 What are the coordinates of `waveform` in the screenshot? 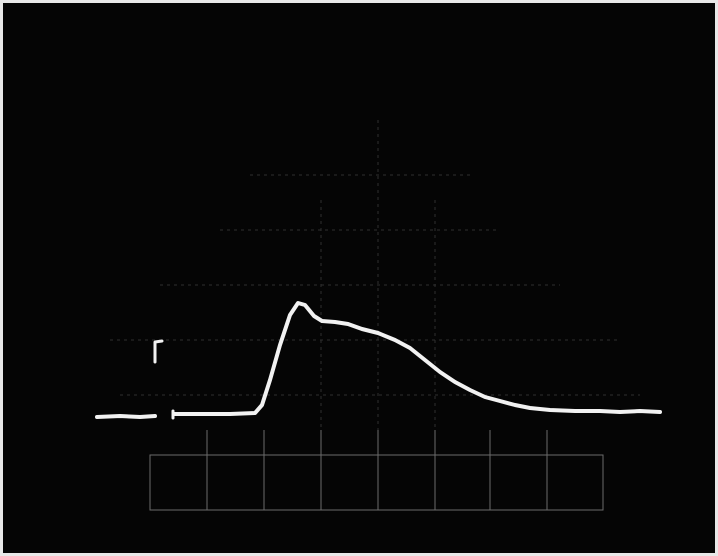 It's located at (417, 358).